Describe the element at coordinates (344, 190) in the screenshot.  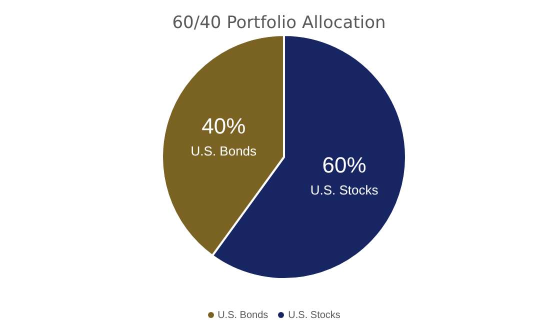
I see `slice-label: U.S. Stocks` at that location.